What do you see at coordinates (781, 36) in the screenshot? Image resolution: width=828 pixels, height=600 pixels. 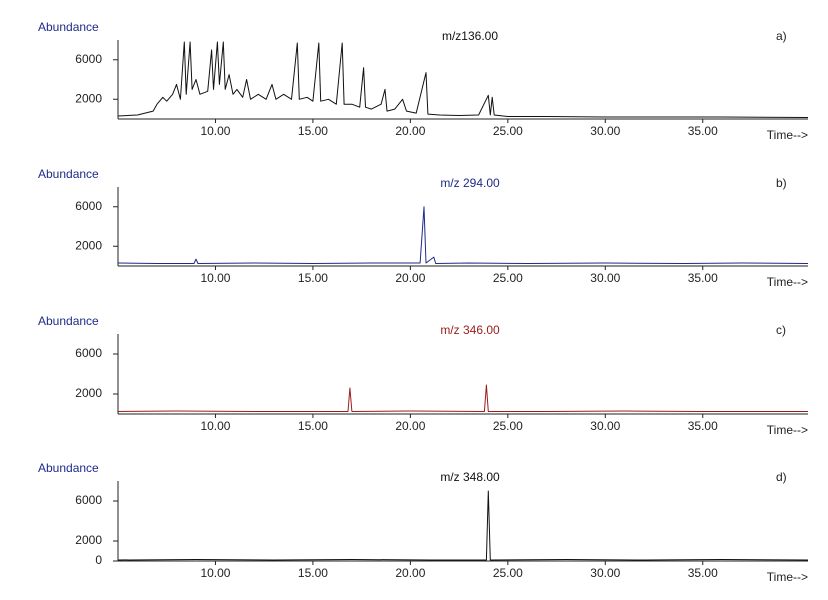 I see `panel-label: a)` at bounding box center [781, 36].